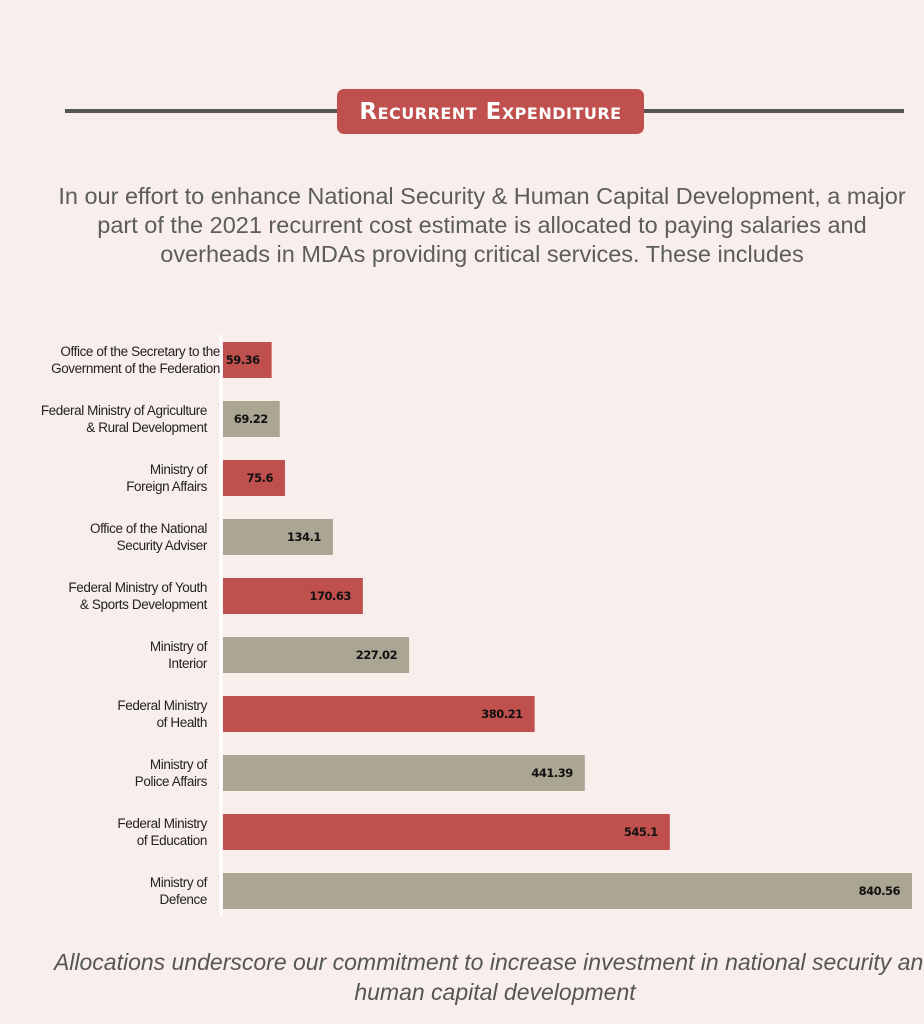  What do you see at coordinates (137, 587) in the screenshot?
I see `category-label: Federal Ministry of Youth` at bounding box center [137, 587].